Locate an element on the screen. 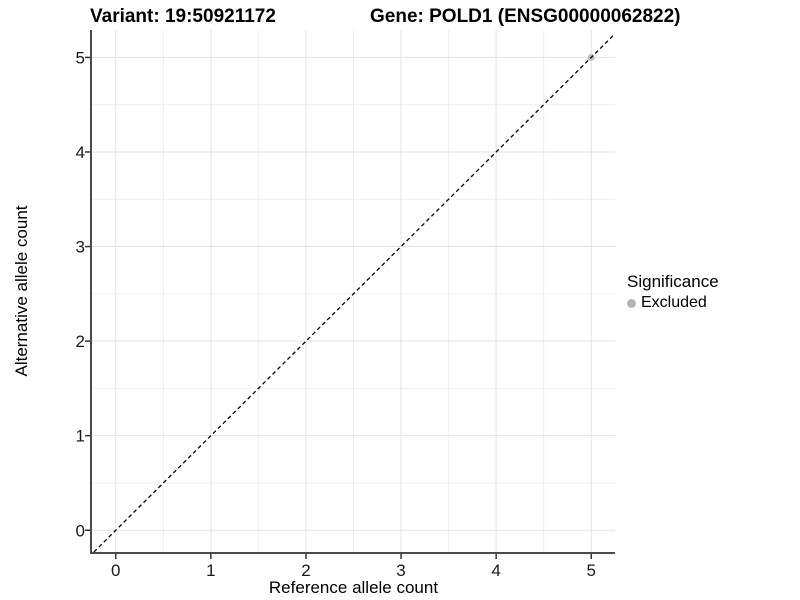 The width and height of the screenshot is (800, 600). variant-title: Variant: 19:50921172 is located at coordinates (183, 16).